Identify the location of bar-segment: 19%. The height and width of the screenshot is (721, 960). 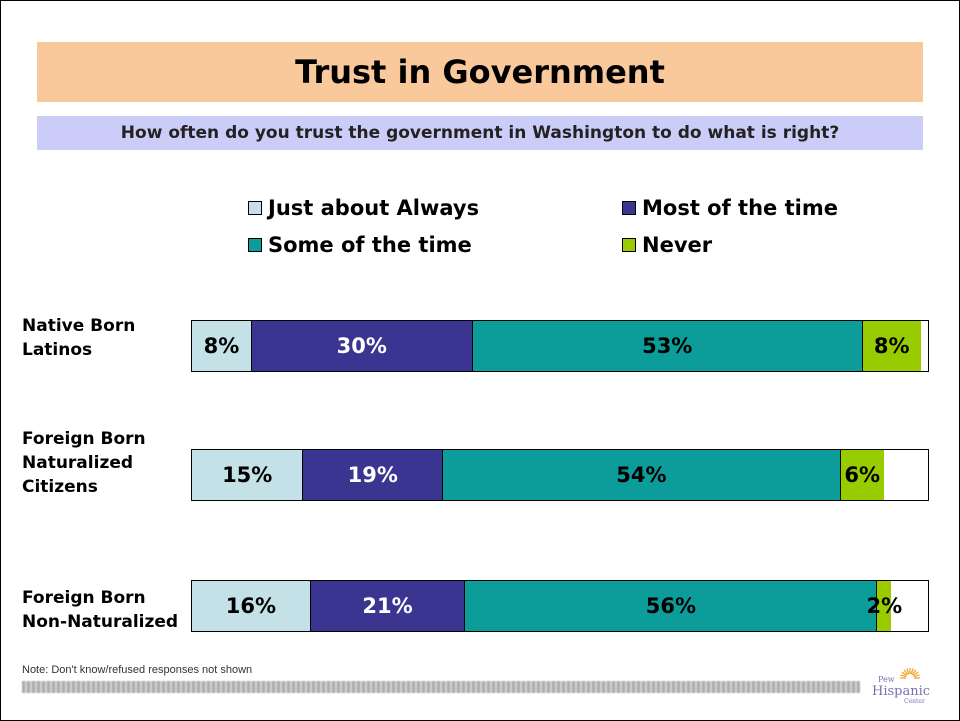
(372, 475).